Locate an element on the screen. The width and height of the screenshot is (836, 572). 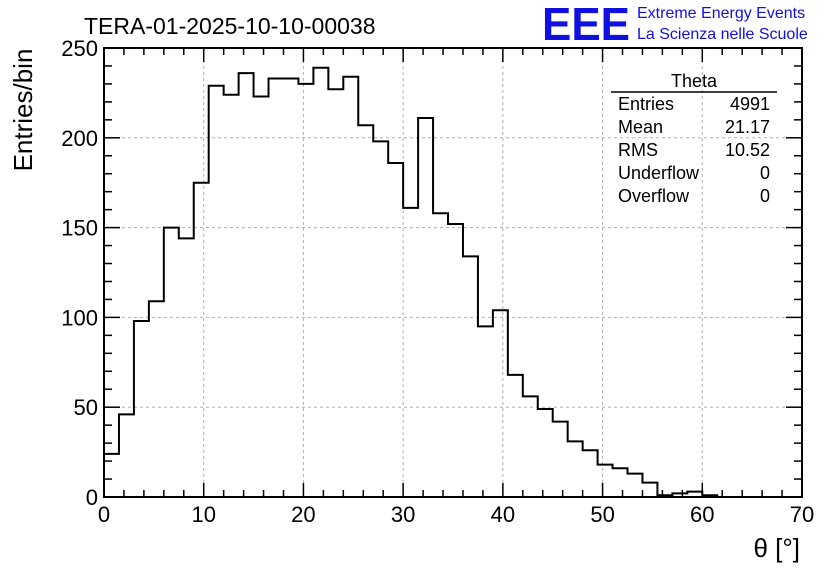
y-tick-label: 50 is located at coordinates (86, 407).